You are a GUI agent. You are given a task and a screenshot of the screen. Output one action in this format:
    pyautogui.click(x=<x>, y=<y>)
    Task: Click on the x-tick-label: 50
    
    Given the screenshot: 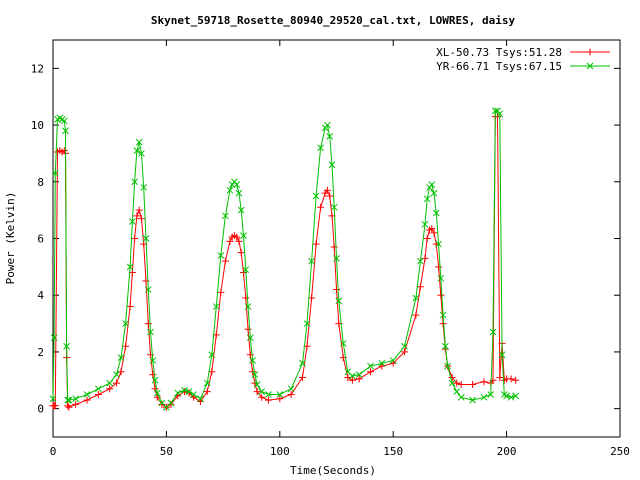 What is the action you would take?
    pyautogui.click(x=166, y=451)
    